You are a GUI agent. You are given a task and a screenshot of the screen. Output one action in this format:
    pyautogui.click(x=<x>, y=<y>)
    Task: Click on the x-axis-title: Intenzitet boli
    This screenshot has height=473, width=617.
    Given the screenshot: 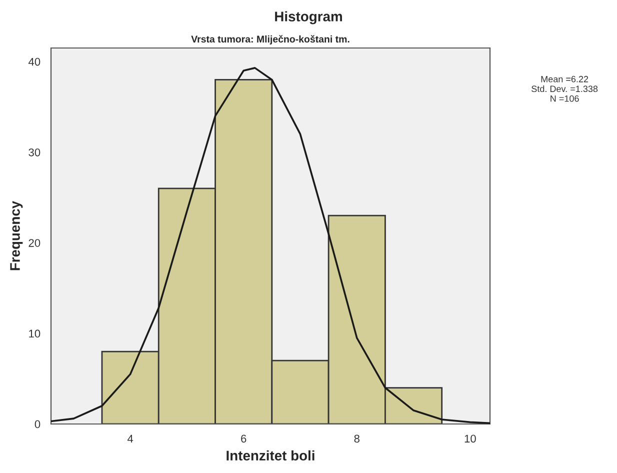 What is the action you would take?
    pyautogui.click(x=270, y=455)
    